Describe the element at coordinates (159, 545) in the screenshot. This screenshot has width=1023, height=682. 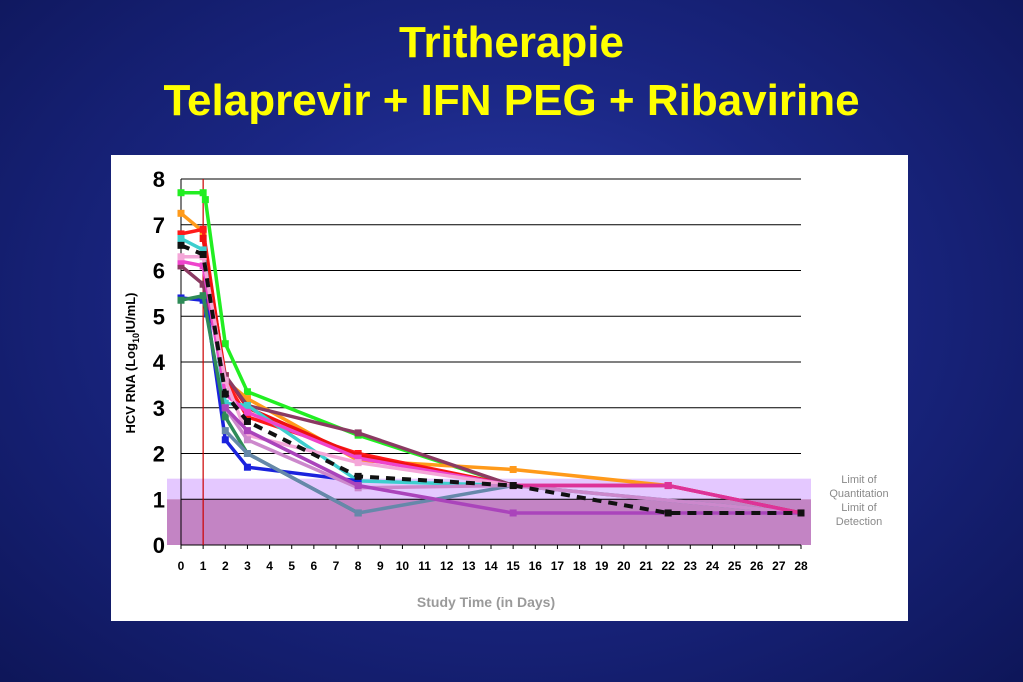
I see `y-tick-label-0: 0` at that location.